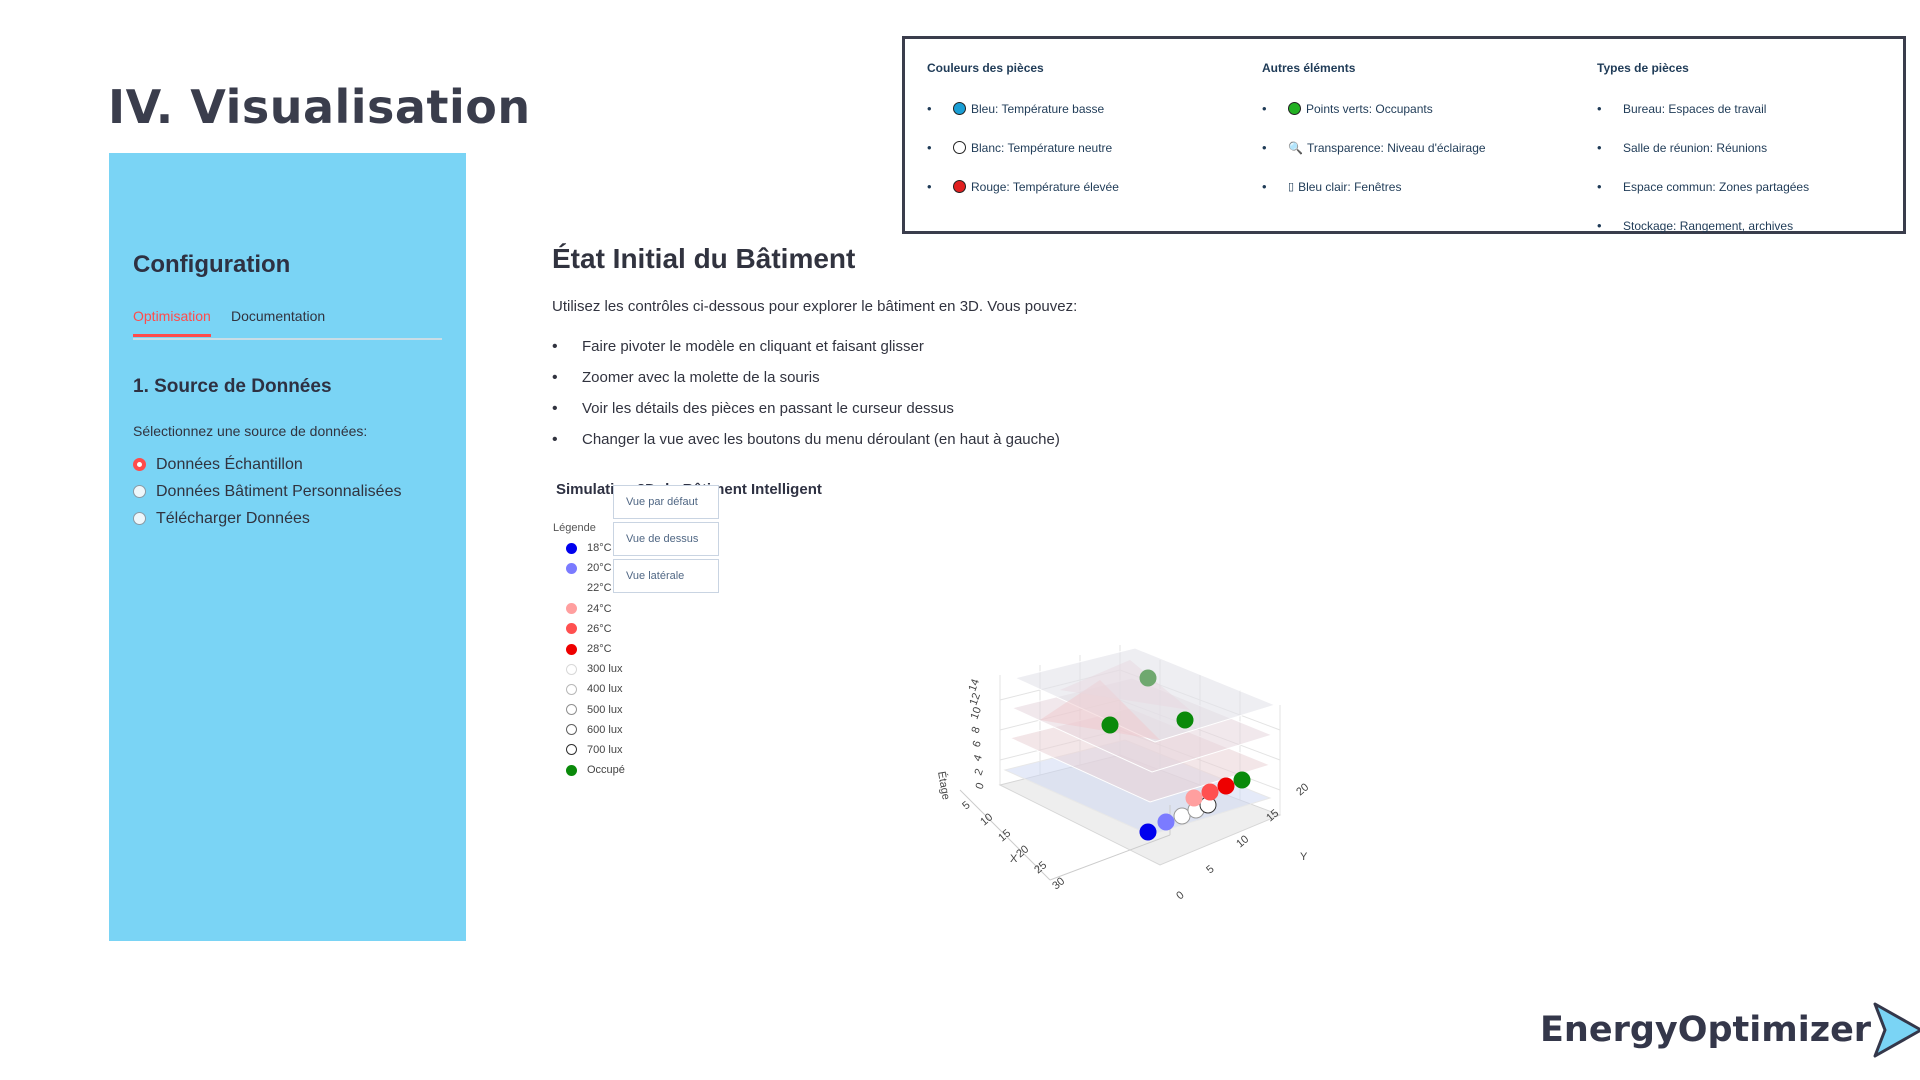 Image resolution: width=1920 pixels, height=1080 pixels. I want to click on y-tick-label: 5, so click(1210, 869).